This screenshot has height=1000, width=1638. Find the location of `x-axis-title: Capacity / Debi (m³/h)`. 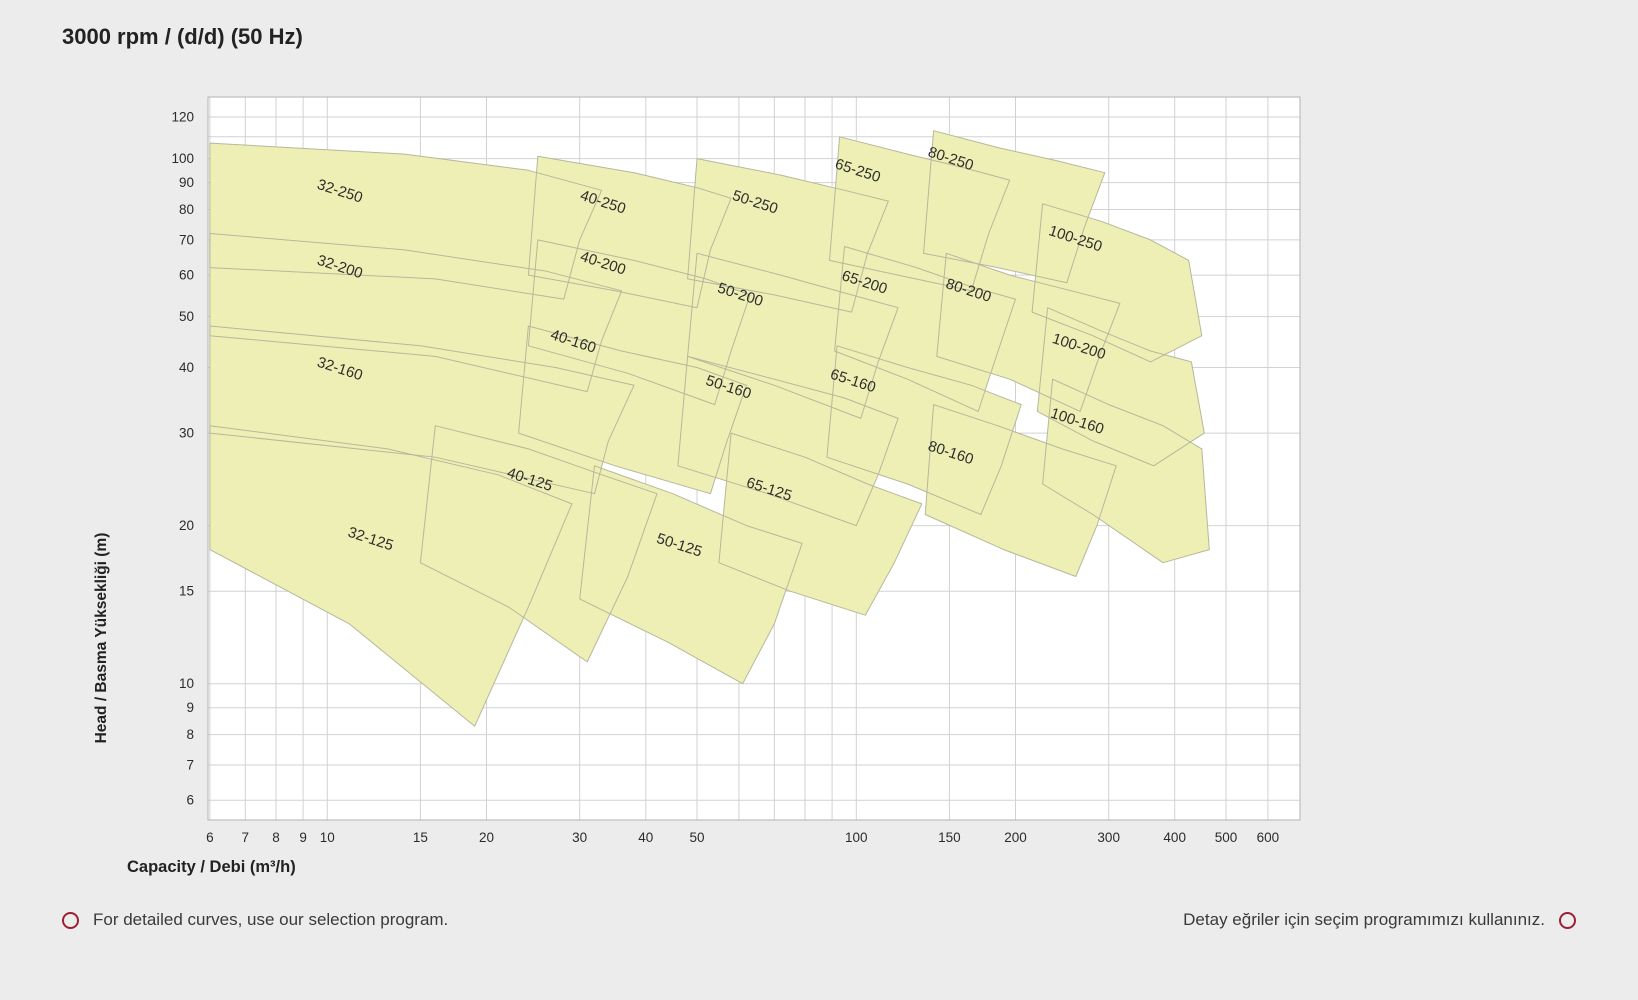

x-axis-title: Capacity / Debi (m³/h) is located at coordinates (211, 867).